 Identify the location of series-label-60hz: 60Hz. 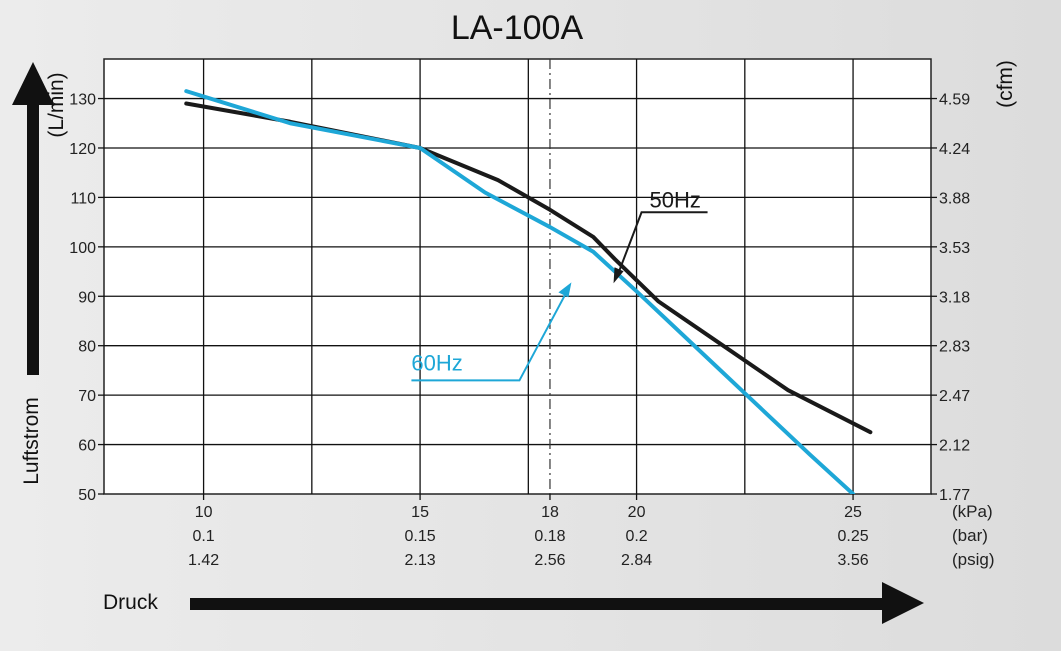
(436, 362).